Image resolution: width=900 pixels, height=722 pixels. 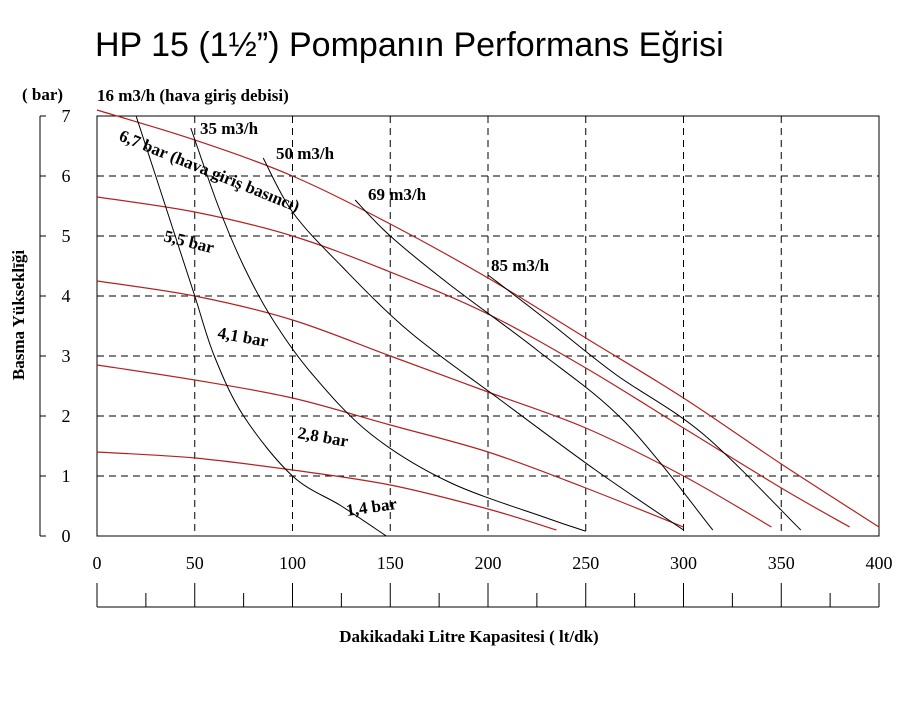 I want to click on y-tick-label: 7, so click(x=66, y=116).